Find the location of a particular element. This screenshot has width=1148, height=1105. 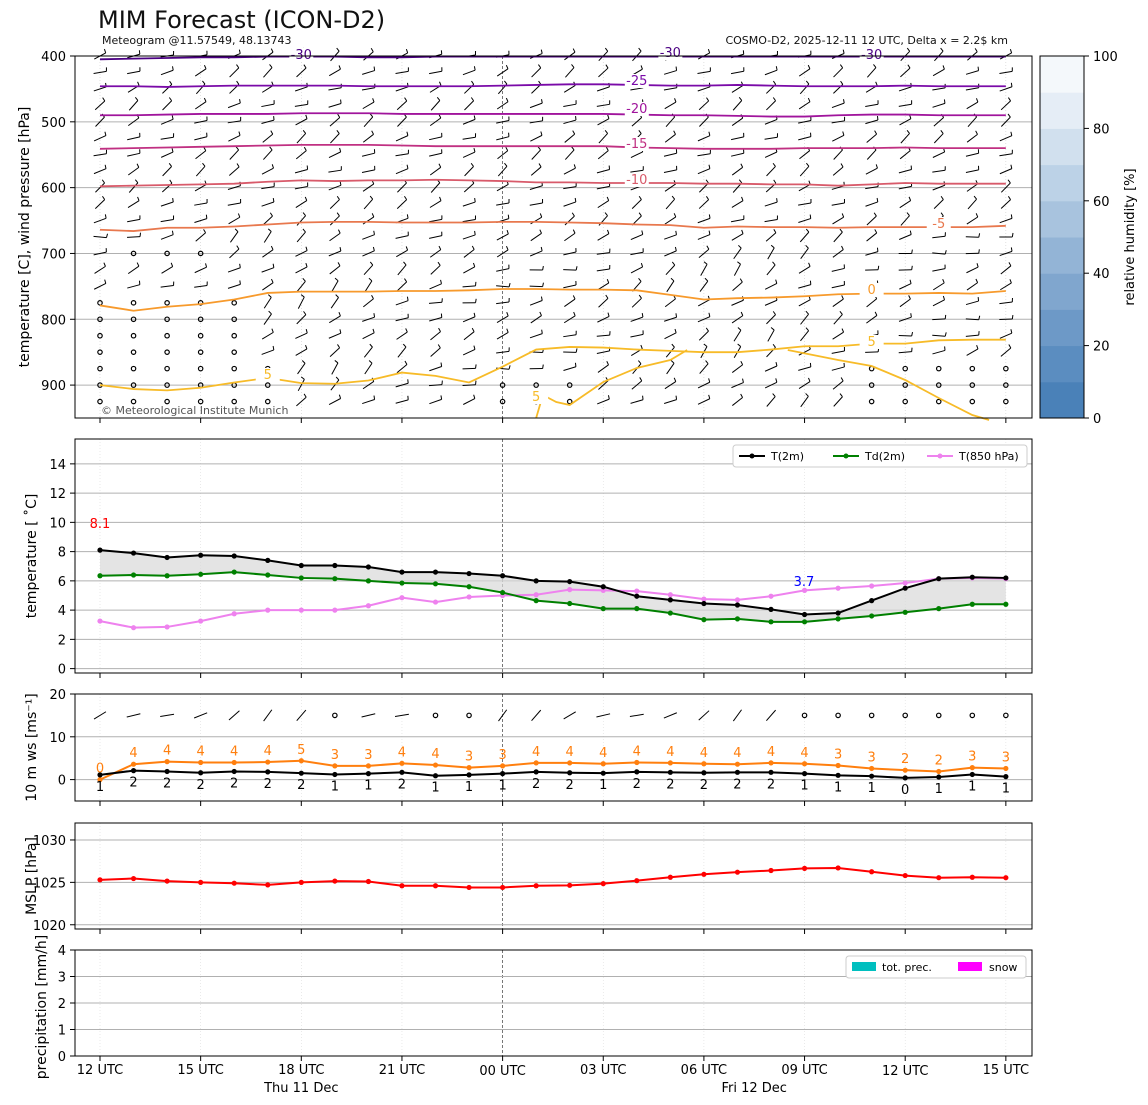

mslp-line is located at coordinates (552, 877).